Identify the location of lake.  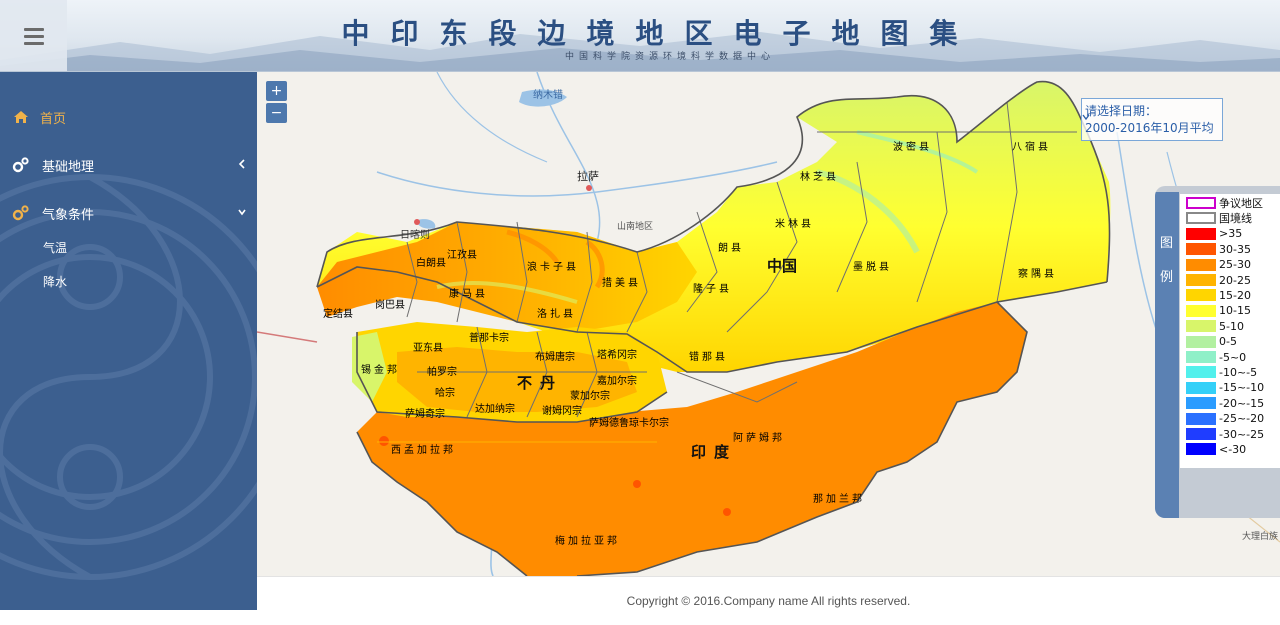
(426, 224).